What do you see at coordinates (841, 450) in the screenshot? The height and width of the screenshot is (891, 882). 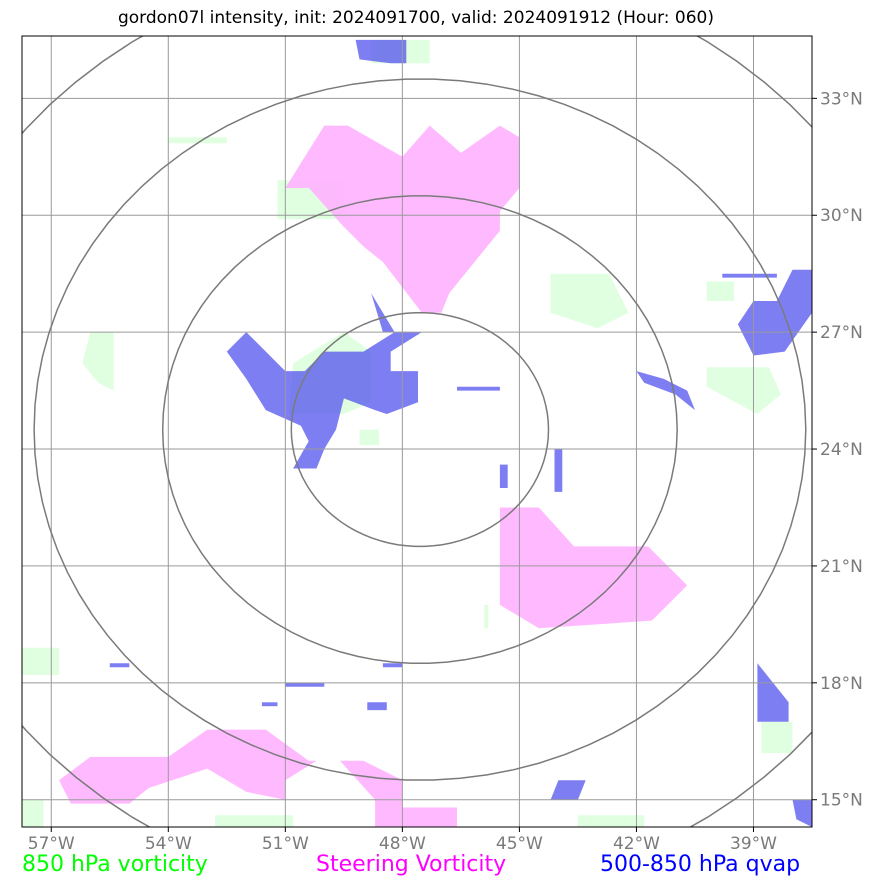 I see `lat-tick-label-3: 24°N` at bounding box center [841, 450].